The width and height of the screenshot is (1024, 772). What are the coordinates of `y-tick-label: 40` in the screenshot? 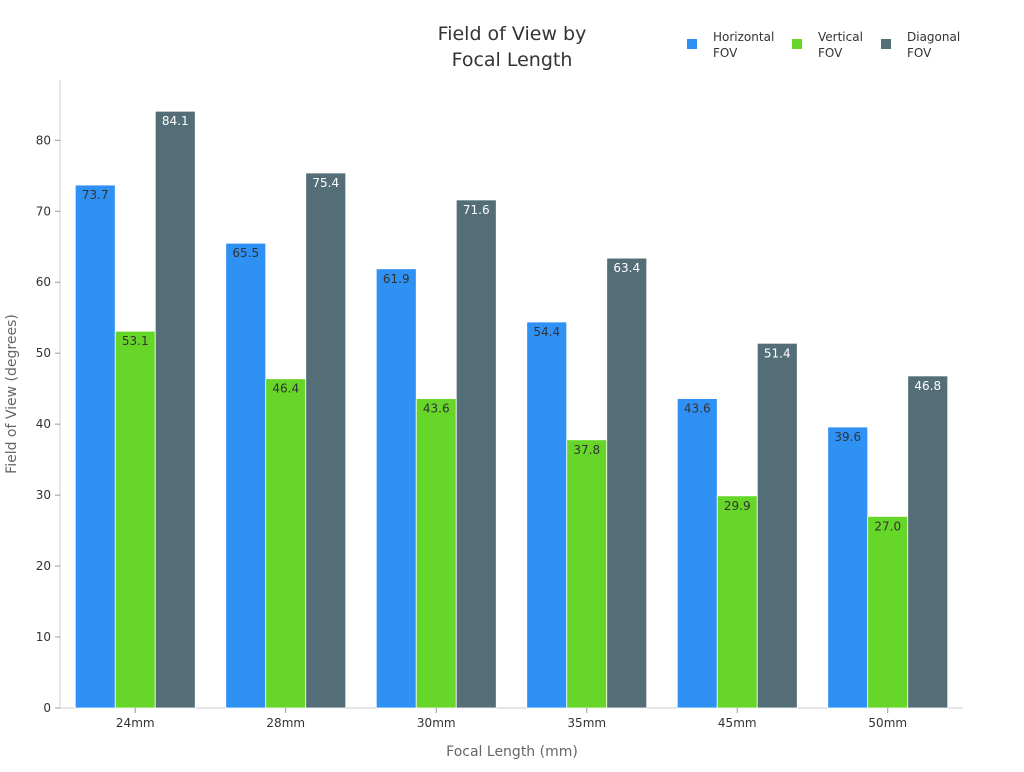 It's located at (43, 424).